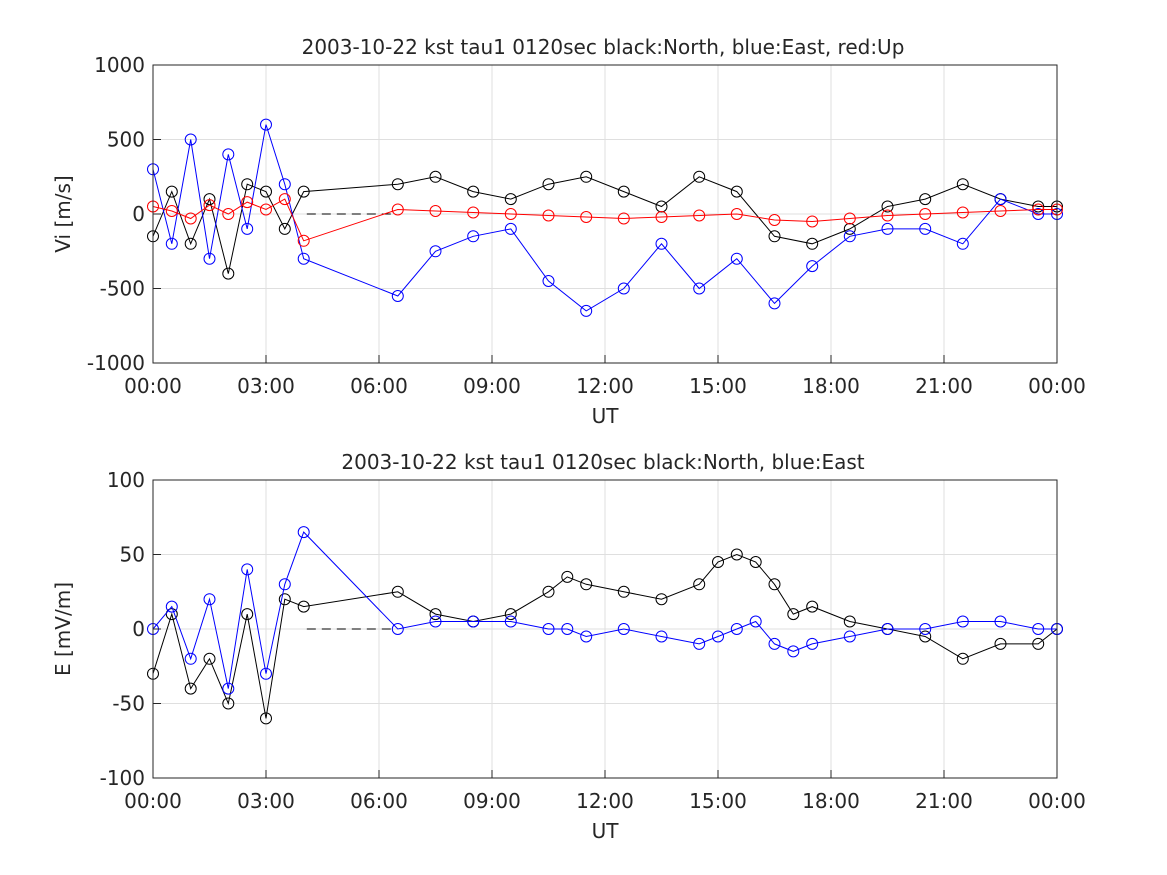 This screenshot has width=1167, height=875. What do you see at coordinates (718, 386) in the screenshot?
I see `x-tick-label: 15:00` at bounding box center [718, 386].